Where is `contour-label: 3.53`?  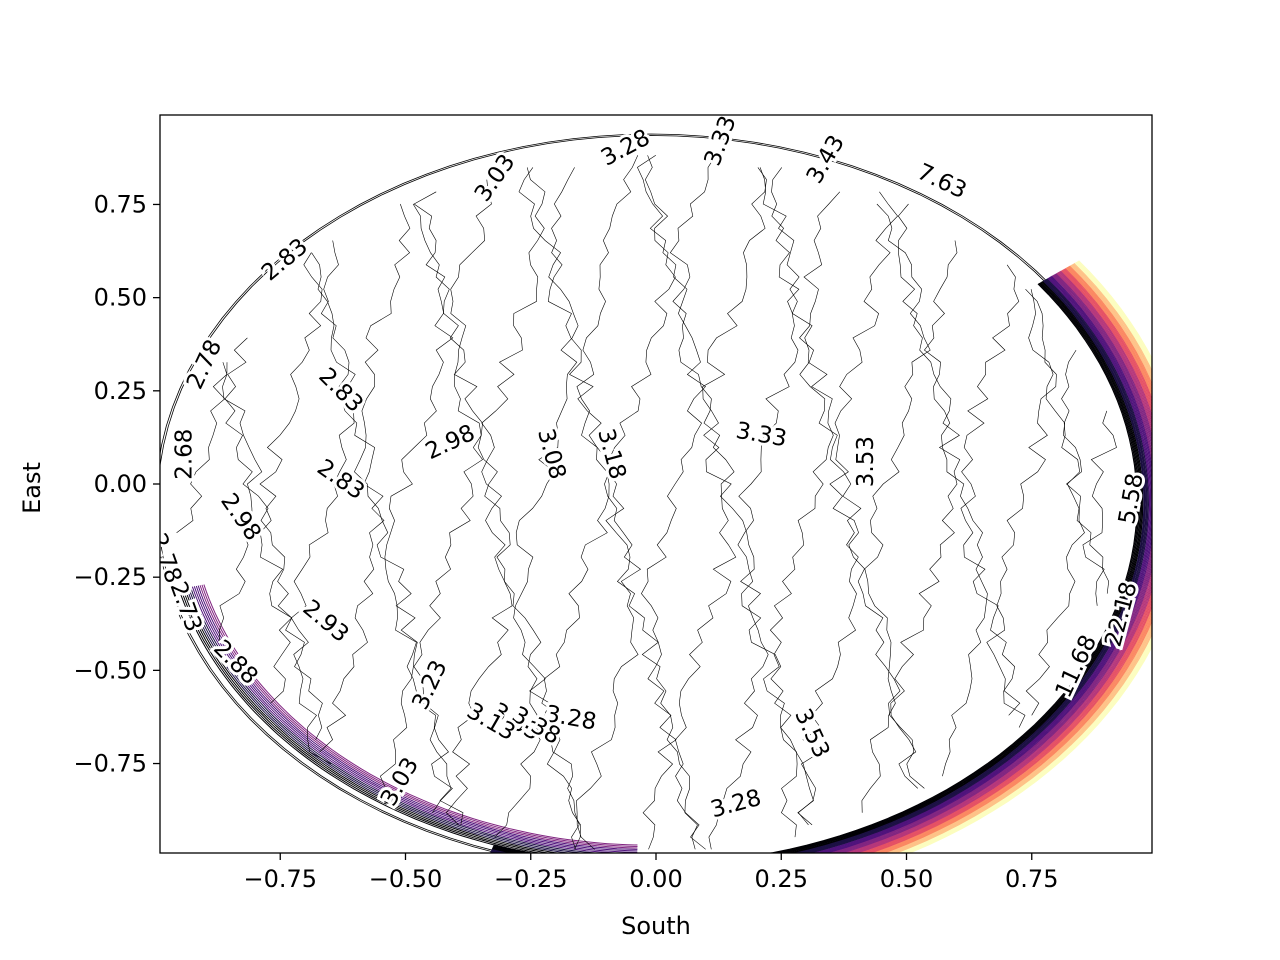
contour-label: 3.53 is located at coordinates (866, 461).